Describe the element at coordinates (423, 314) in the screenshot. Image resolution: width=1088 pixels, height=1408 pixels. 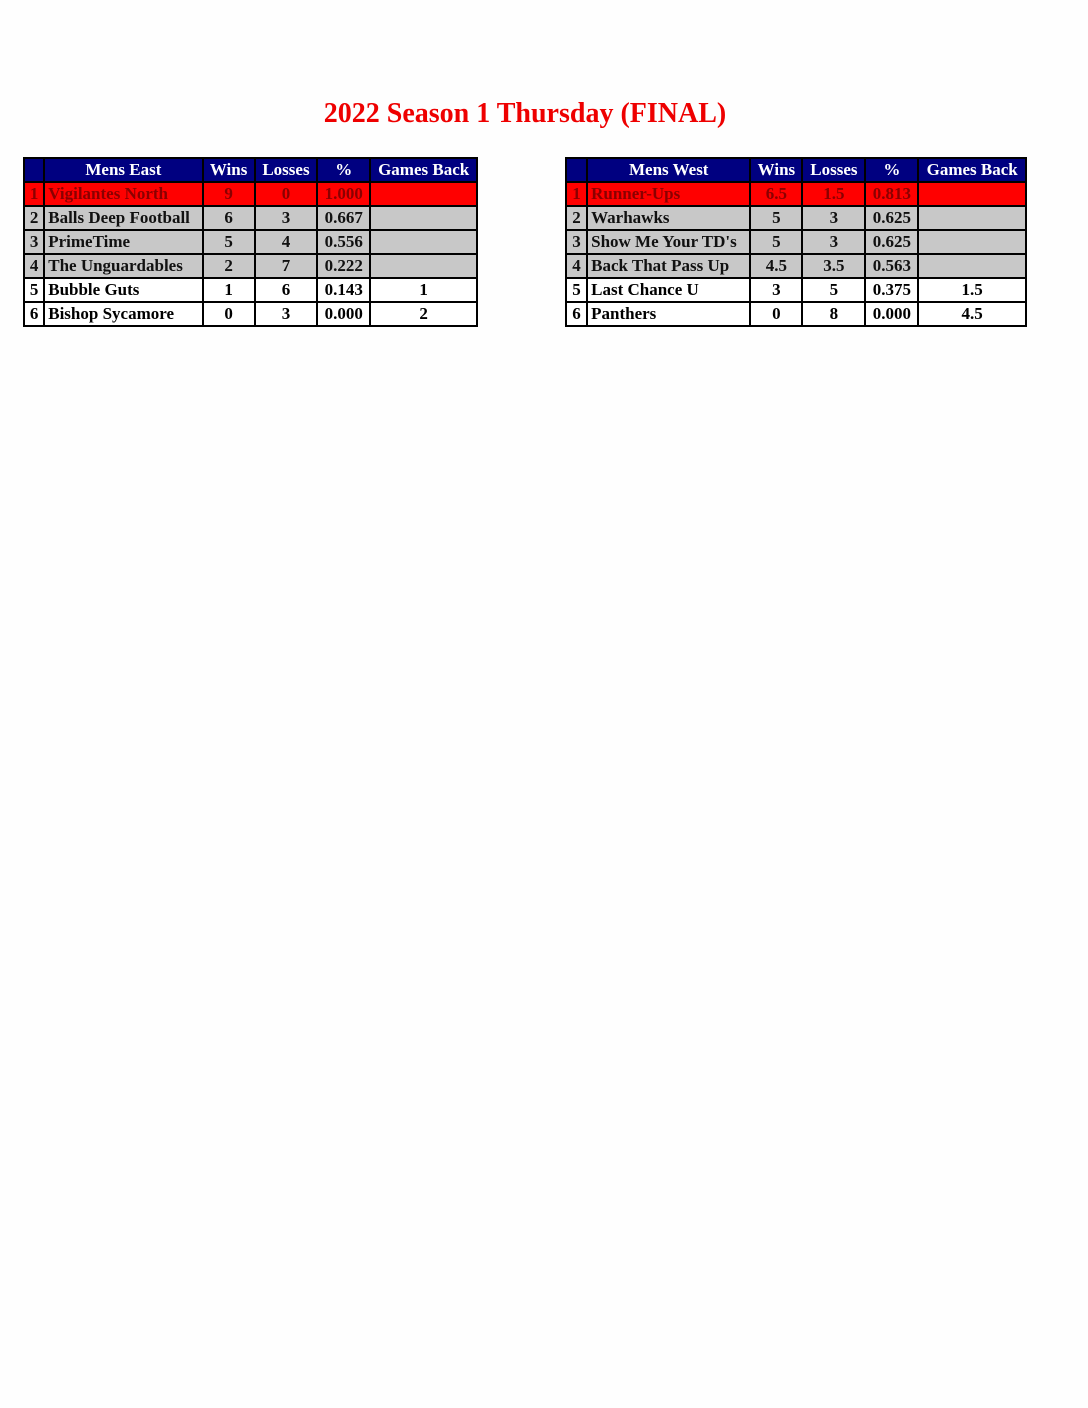
I see `games-back-cell: 2` at that location.